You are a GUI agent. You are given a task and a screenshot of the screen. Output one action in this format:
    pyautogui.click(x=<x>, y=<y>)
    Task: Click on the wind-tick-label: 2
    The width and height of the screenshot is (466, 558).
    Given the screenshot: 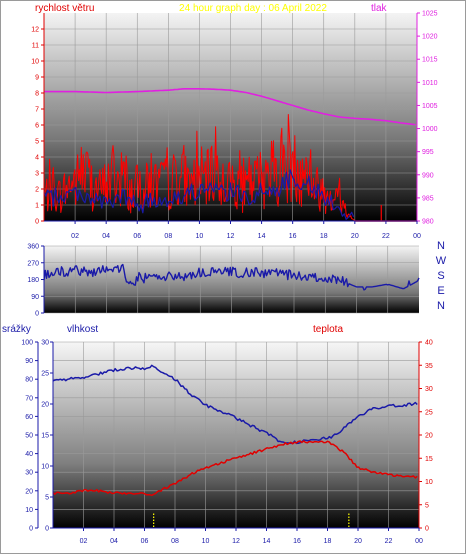 What is the action you would take?
    pyautogui.click(x=37, y=190)
    